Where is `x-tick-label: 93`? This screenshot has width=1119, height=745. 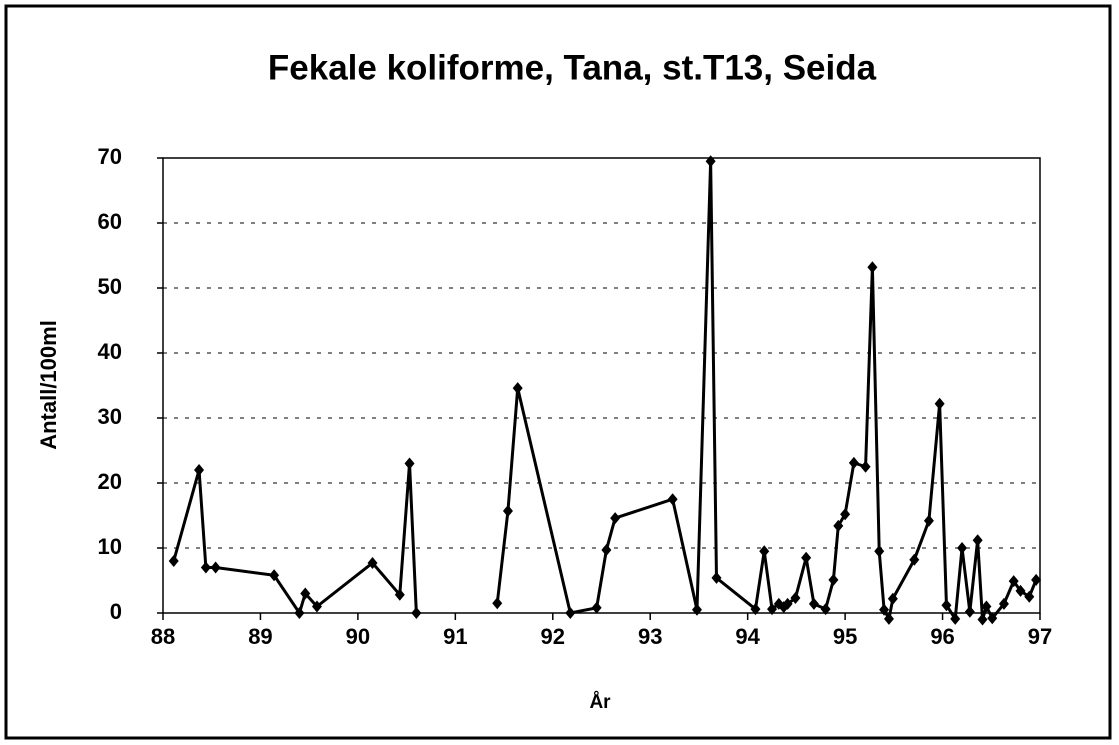 x-tick-label: 93 is located at coordinates (650, 636).